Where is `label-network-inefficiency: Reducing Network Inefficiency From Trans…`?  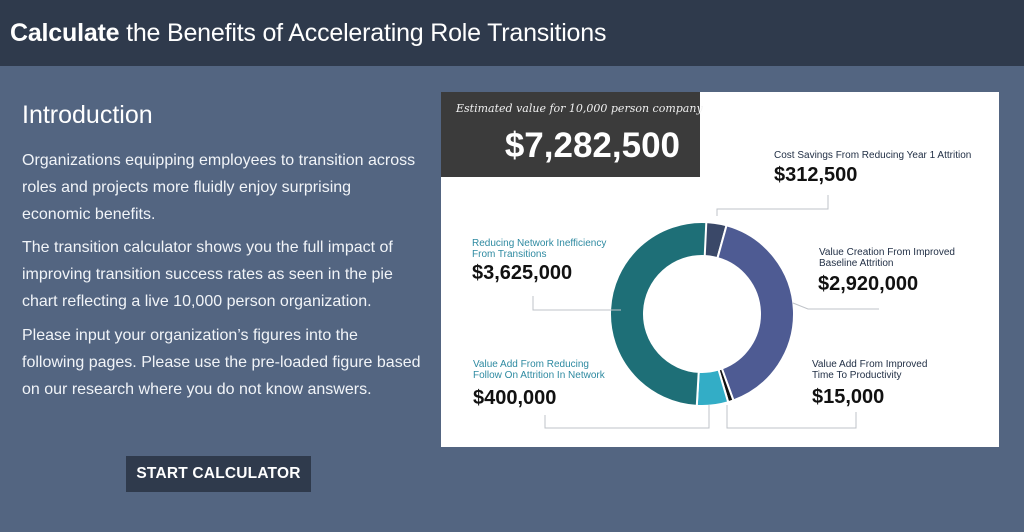
label-network-inefficiency: Reducing Network Inefficiency From Trans… is located at coordinates (539, 249).